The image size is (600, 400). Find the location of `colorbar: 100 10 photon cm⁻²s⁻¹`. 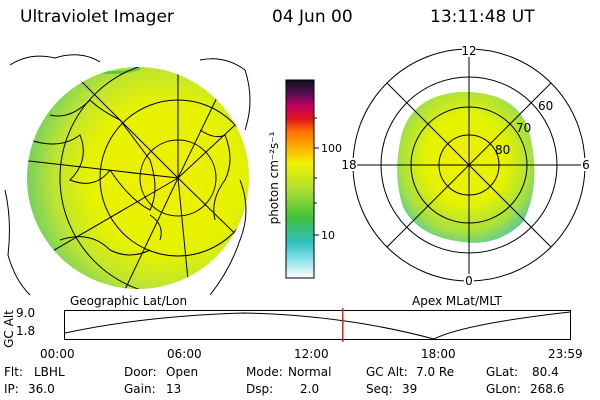

colorbar: 100 10 photon cm⁻²s⁻¹ is located at coordinates (304, 179).